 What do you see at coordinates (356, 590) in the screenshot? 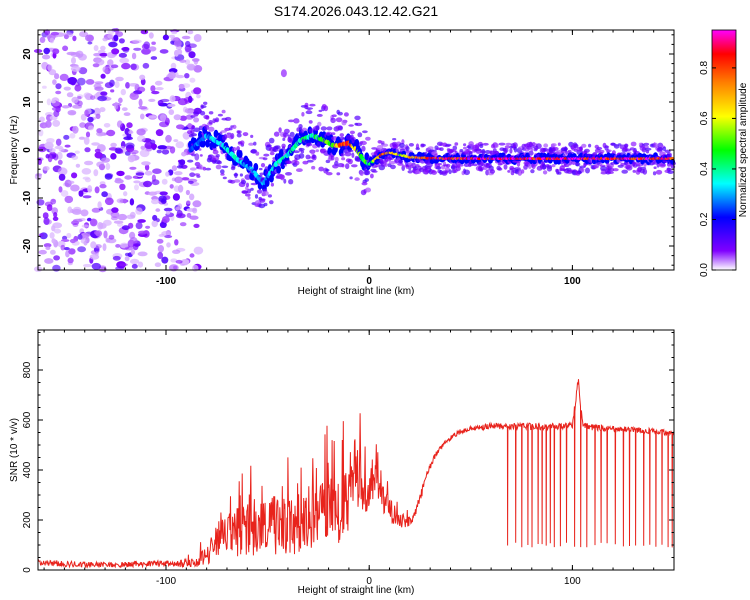
I see `snr-x-axis-label: Height of straight line (km)` at bounding box center [356, 590].